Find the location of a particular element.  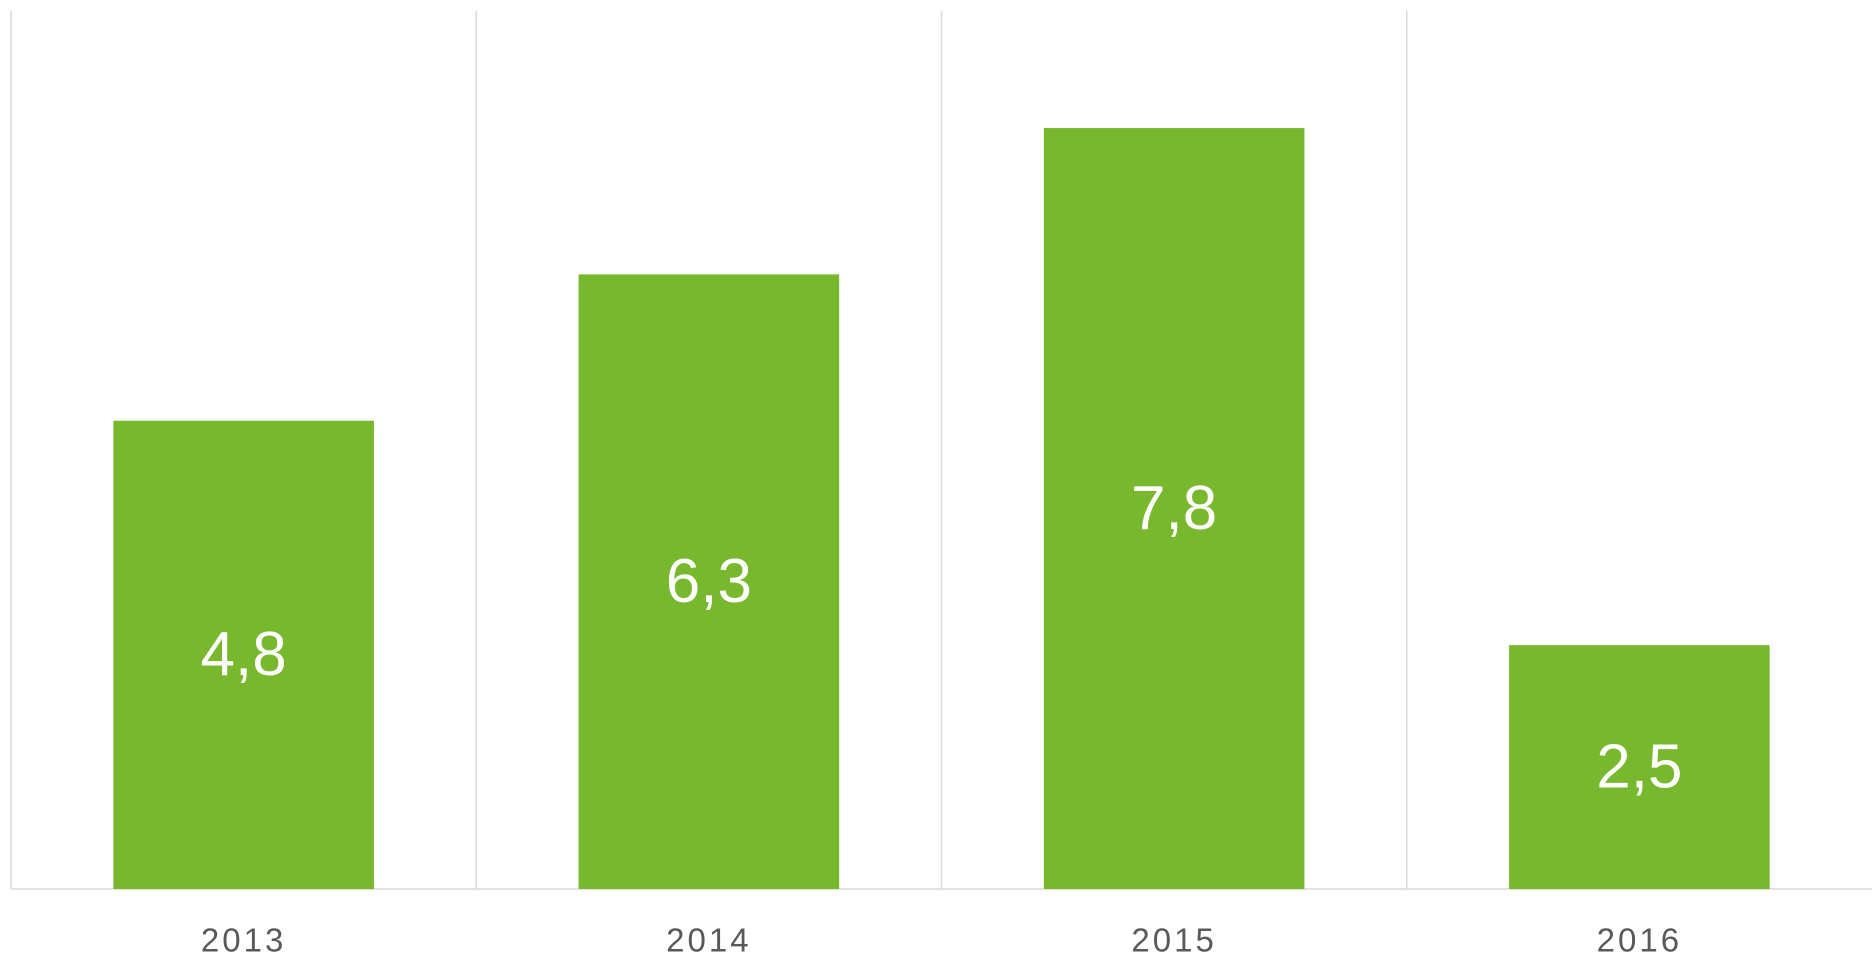

value-label: 4,8 is located at coordinates (244, 654).